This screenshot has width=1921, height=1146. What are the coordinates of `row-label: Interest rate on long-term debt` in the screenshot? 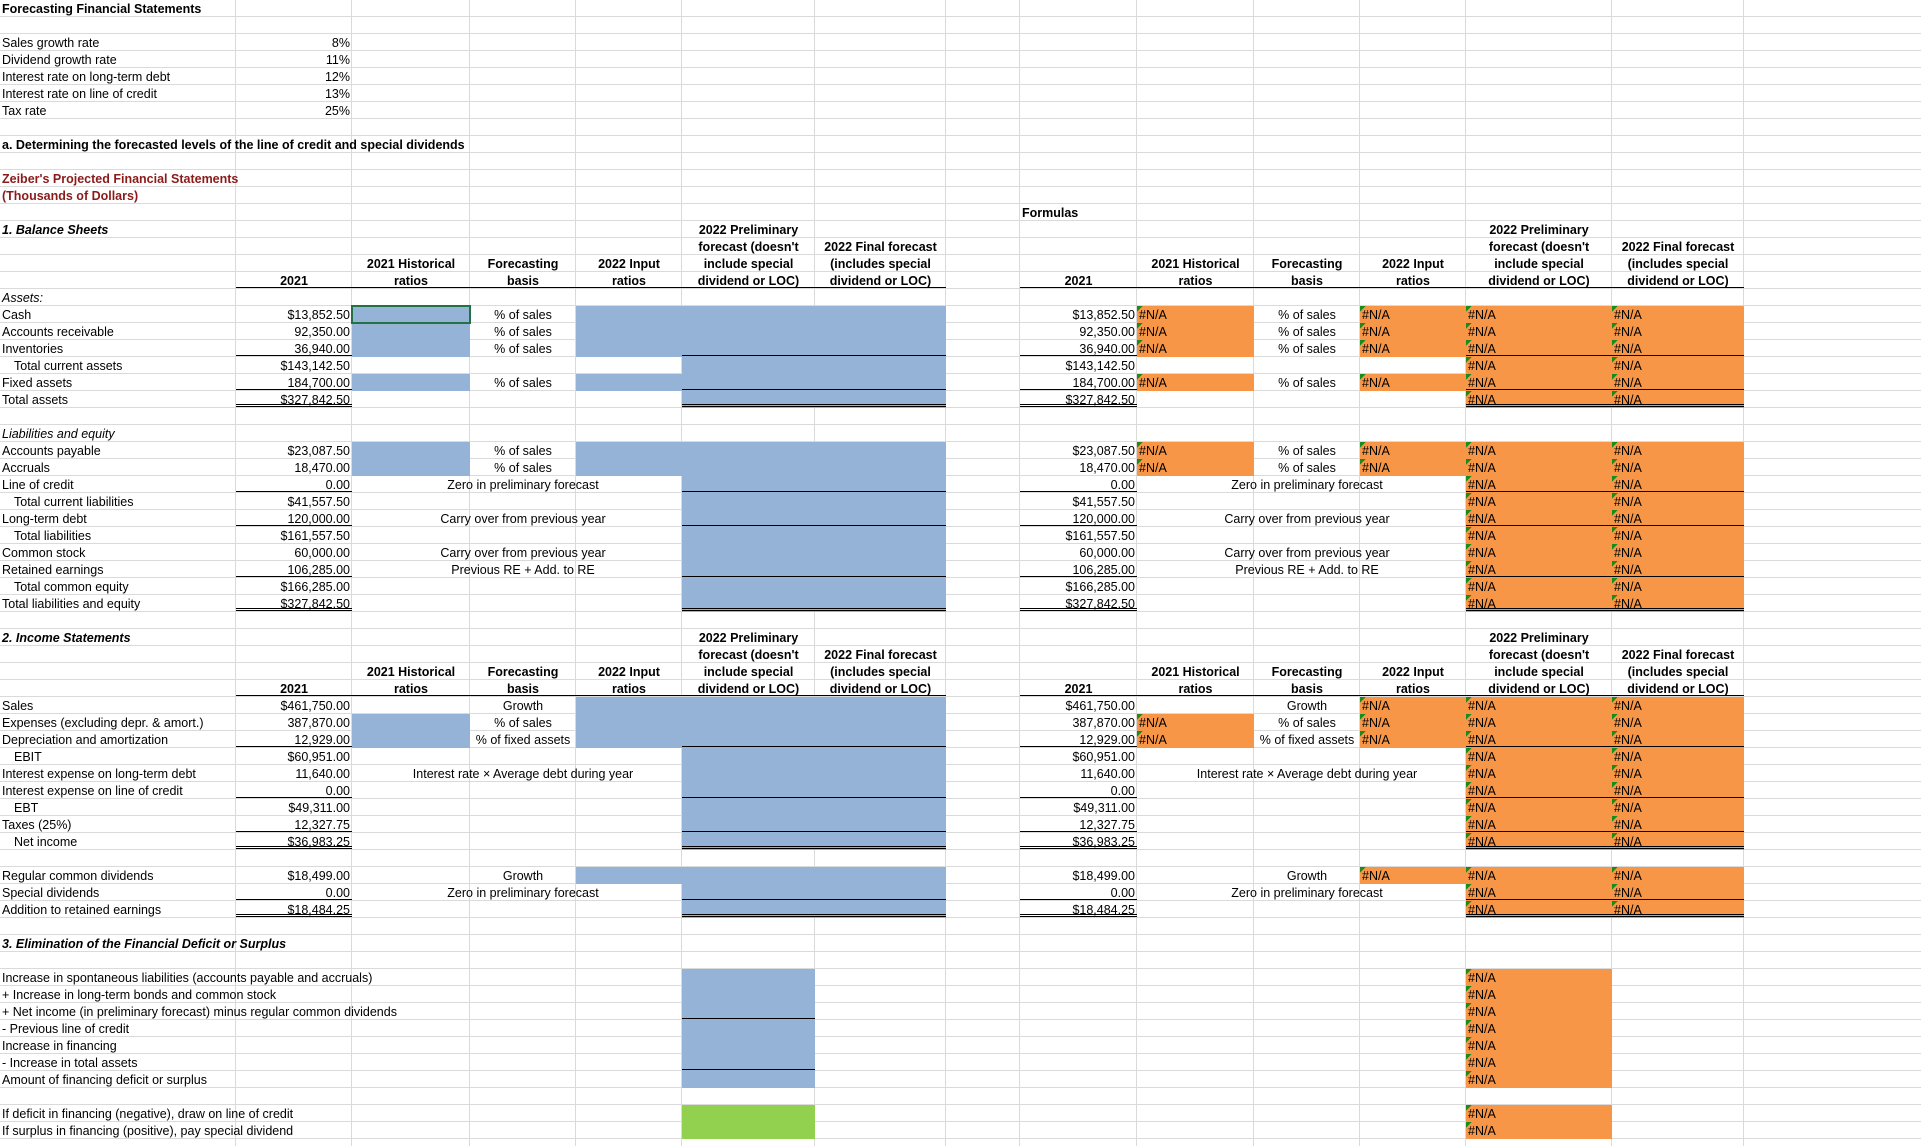 It's located at (86, 77).